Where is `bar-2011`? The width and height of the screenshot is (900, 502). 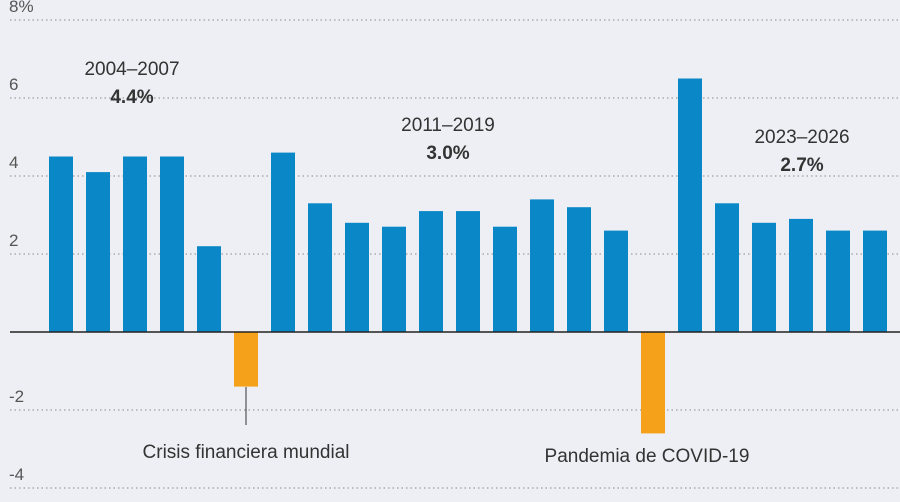
bar-2011 is located at coordinates (320, 267).